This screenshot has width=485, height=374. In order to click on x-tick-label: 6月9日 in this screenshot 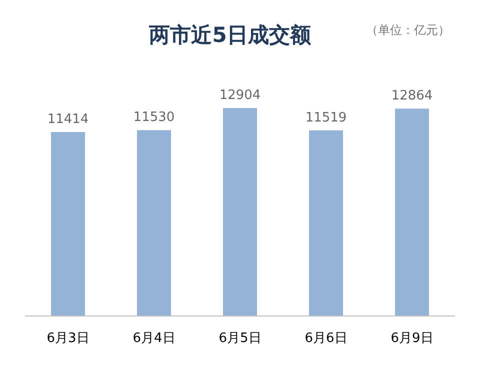, I will do `click(412, 338)`.